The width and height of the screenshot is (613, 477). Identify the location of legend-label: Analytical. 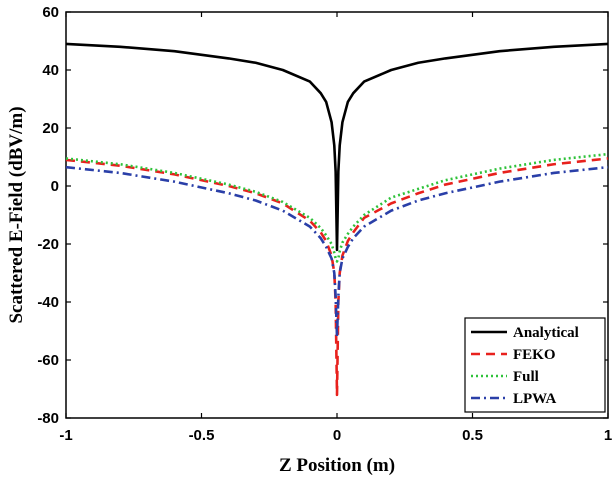
(546, 333).